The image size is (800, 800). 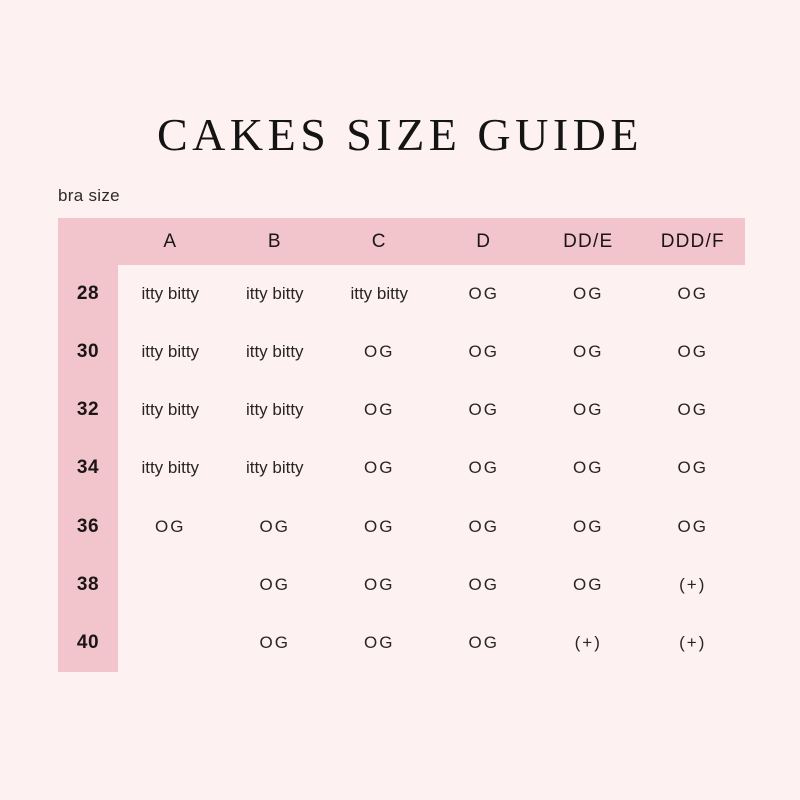 I want to click on cell-40-dde: (+), so click(x=588, y=642).